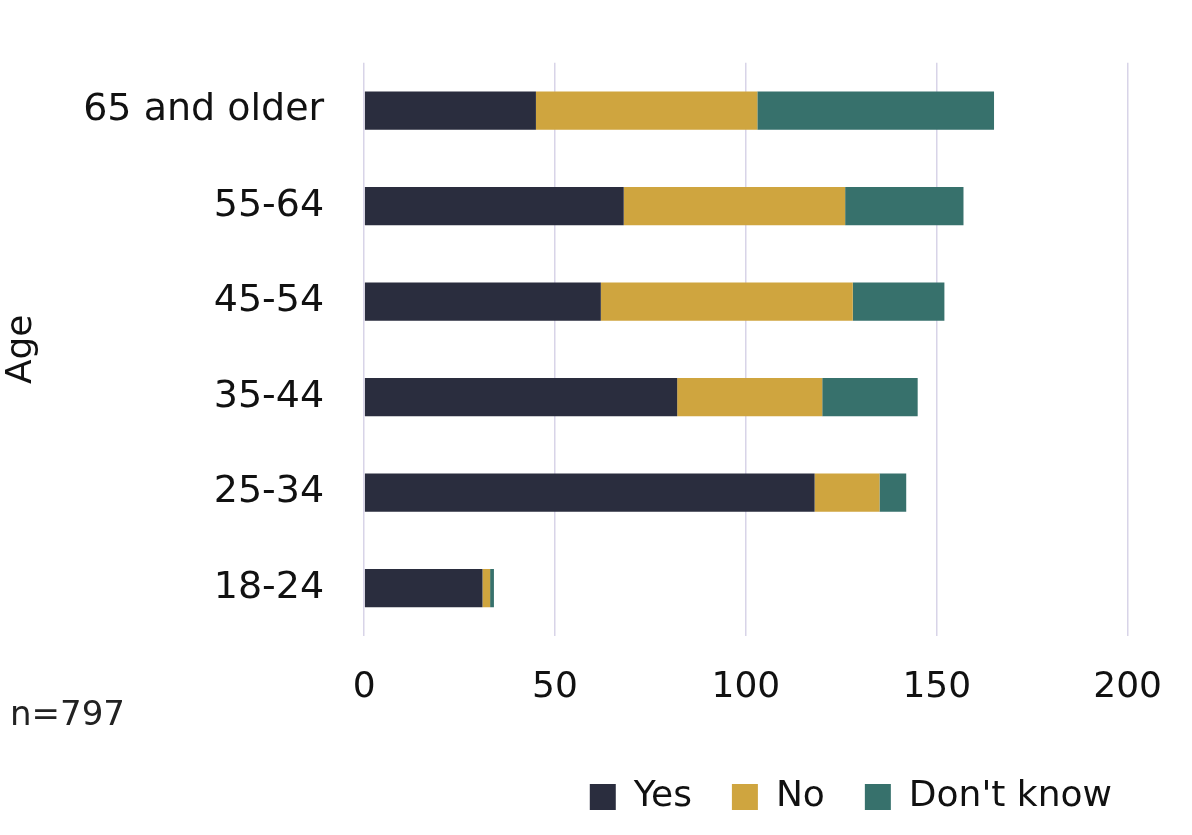  Describe the element at coordinates (269, 298) in the screenshot. I see `y-tick-label: 45-54` at that location.